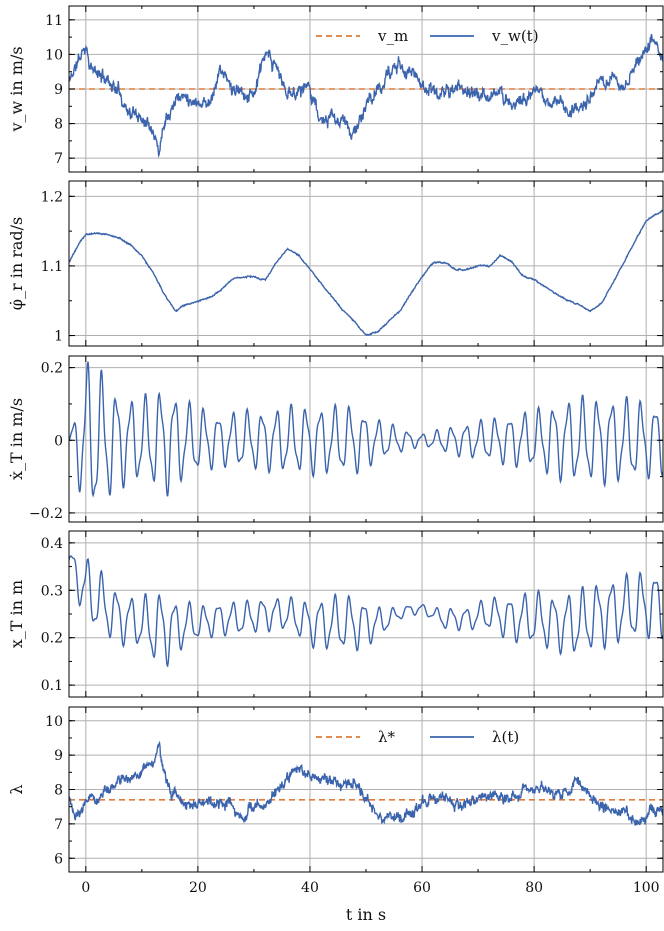 The image size is (664, 931). I want to click on x-tick-label: 40, so click(310, 888).